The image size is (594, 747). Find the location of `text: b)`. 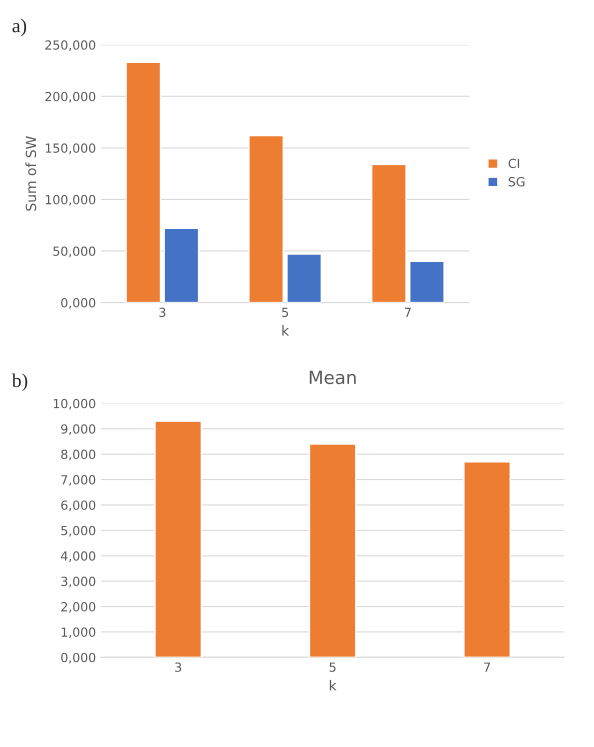

text: b) is located at coordinates (20, 383).